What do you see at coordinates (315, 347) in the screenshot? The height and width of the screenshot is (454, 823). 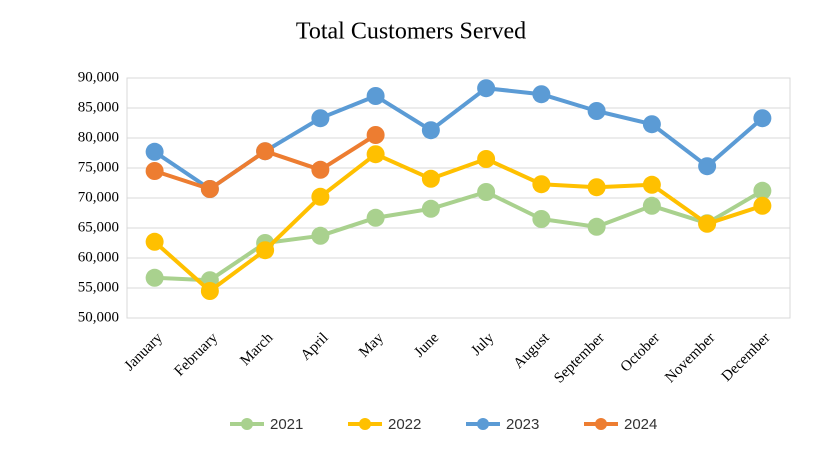 I see `x-tick-label: April` at bounding box center [315, 347].